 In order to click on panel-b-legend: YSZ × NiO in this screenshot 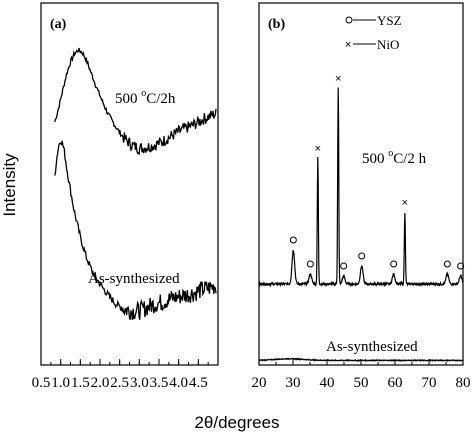, I will do `click(373, 32)`.